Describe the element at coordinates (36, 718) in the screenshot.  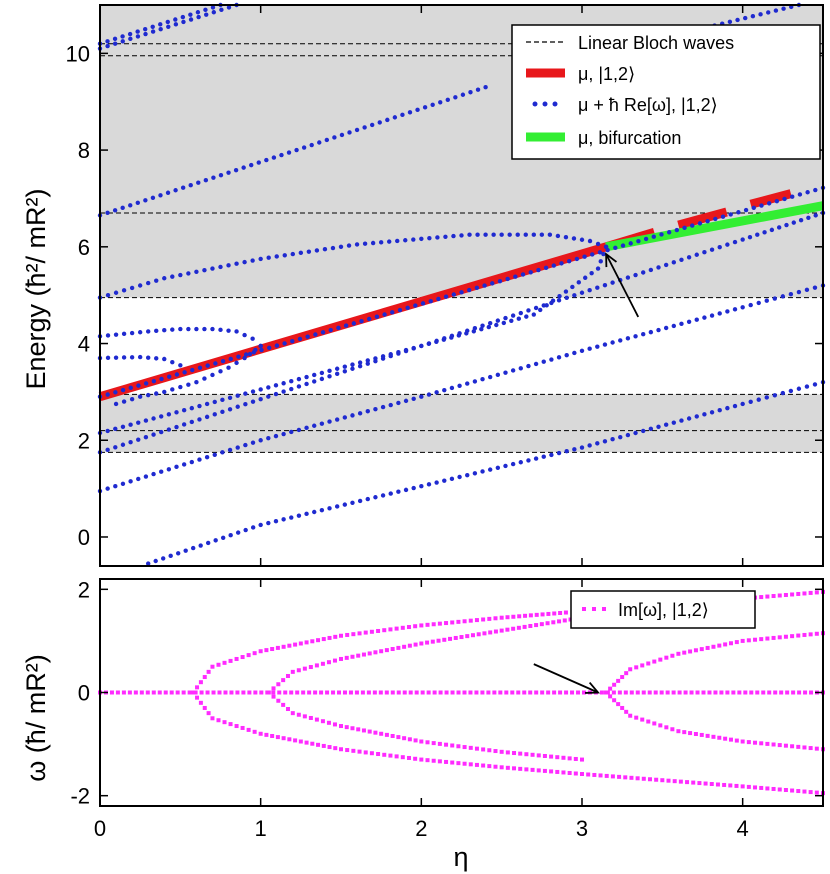
I see `omega-axis-label: ω (ħ/ mR²)` at that location.